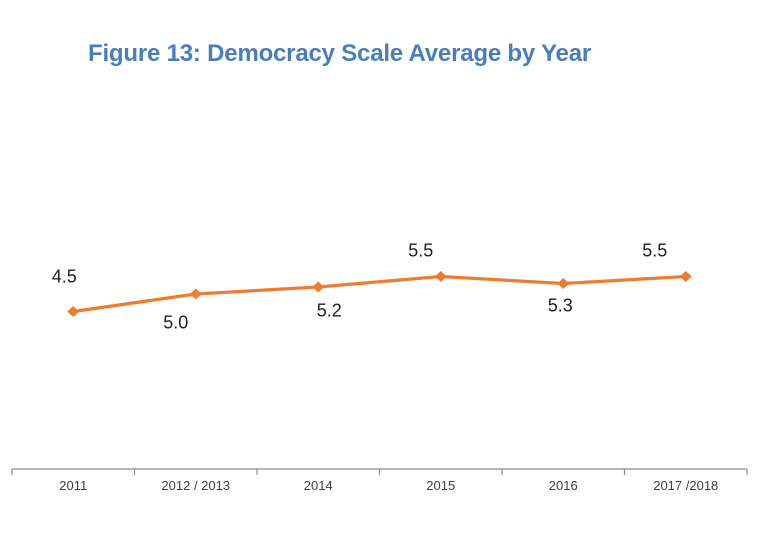 The image size is (773, 533). I want to click on data-label: 4.5, so click(64, 276).